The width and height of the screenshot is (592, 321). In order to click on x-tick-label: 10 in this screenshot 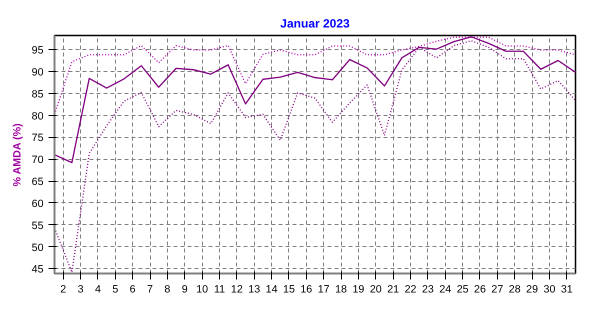, I will do `click(202, 290)`.